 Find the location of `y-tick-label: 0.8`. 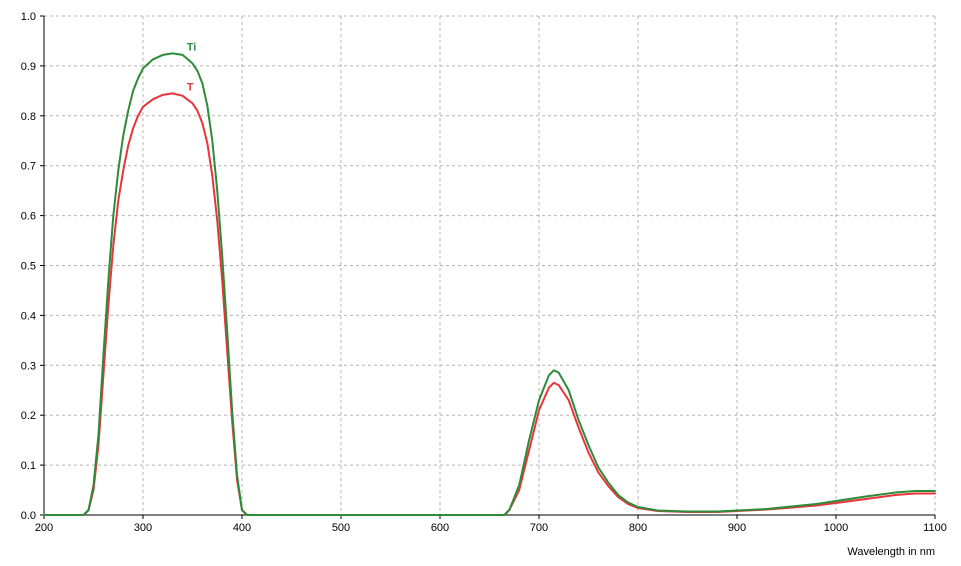

y-tick-label: 0.8 is located at coordinates (28, 117).